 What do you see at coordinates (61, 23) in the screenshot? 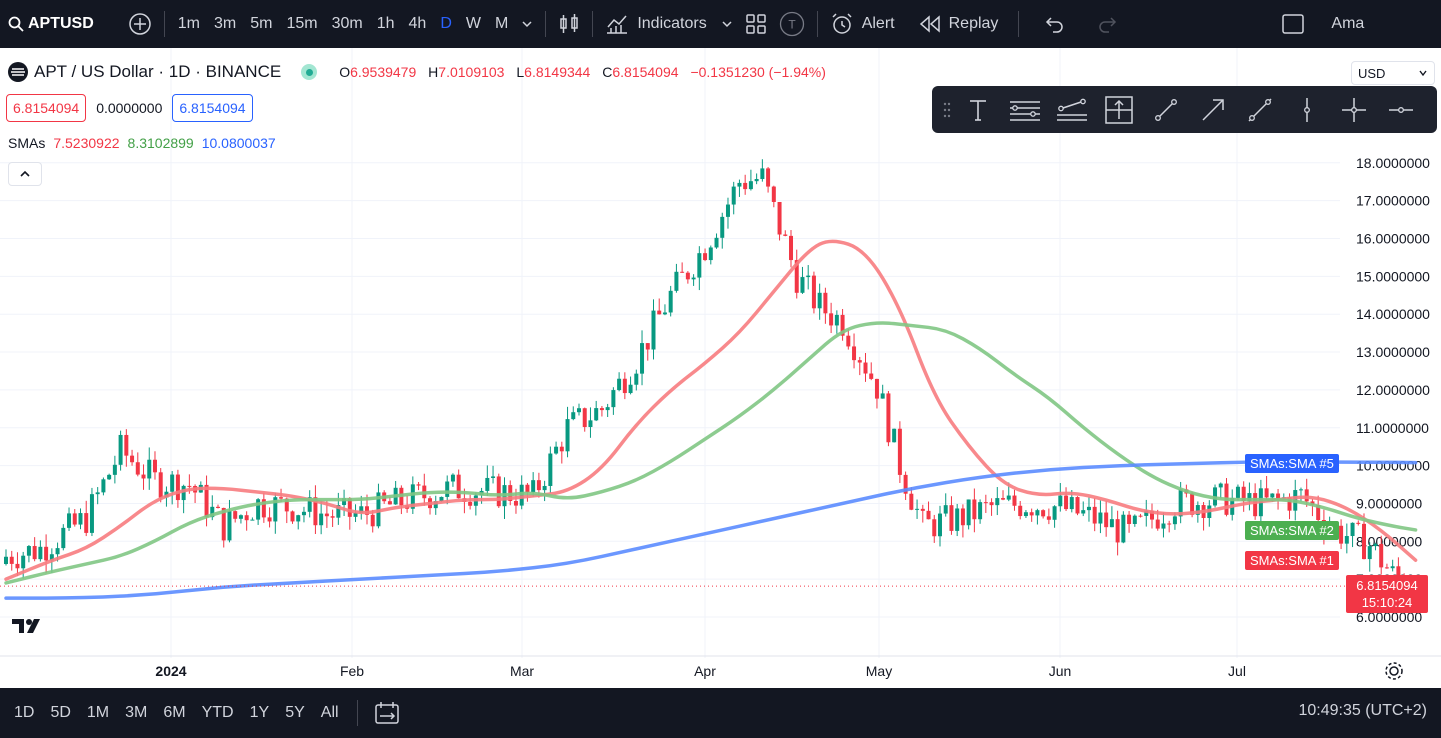
I see `symbol-label: APTUSD` at bounding box center [61, 23].